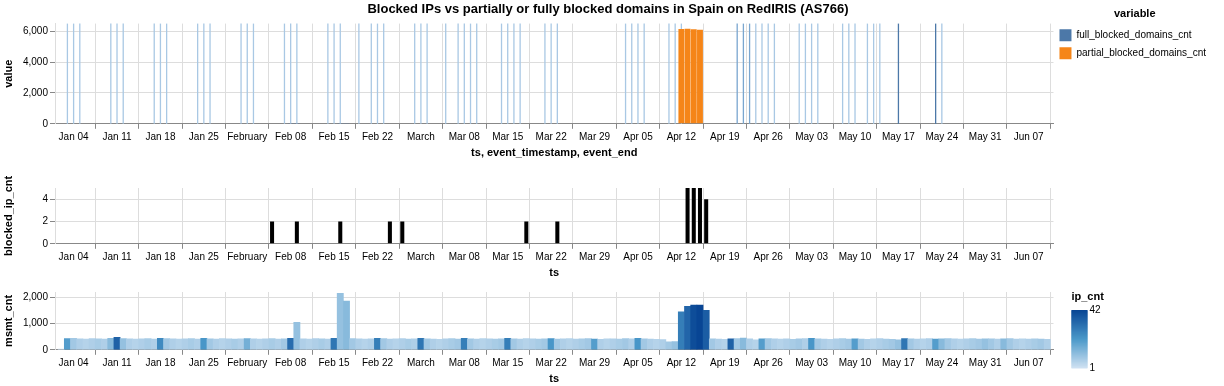 The width and height of the screenshot is (1224, 386). What do you see at coordinates (7, 73) in the screenshot?
I see `y-axis-title: value` at bounding box center [7, 73].